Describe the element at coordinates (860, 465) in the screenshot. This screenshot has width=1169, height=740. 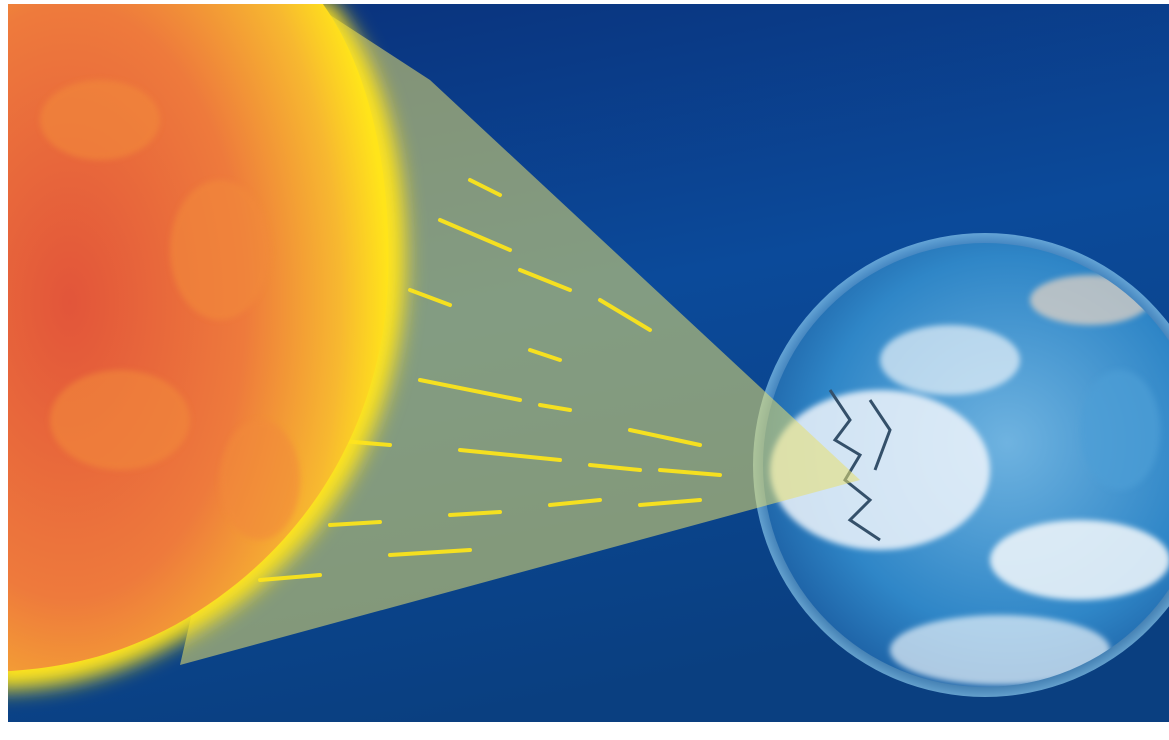
I see `shield-cracks` at that location.